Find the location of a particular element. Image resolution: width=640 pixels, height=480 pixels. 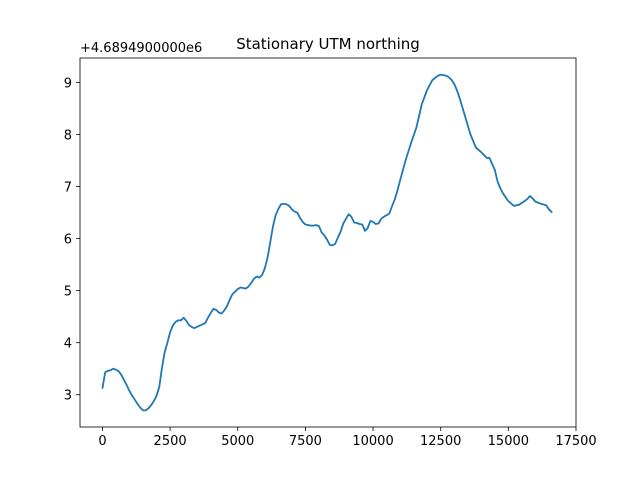

x-tick-label: 2500 is located at coordinates (170, 441).